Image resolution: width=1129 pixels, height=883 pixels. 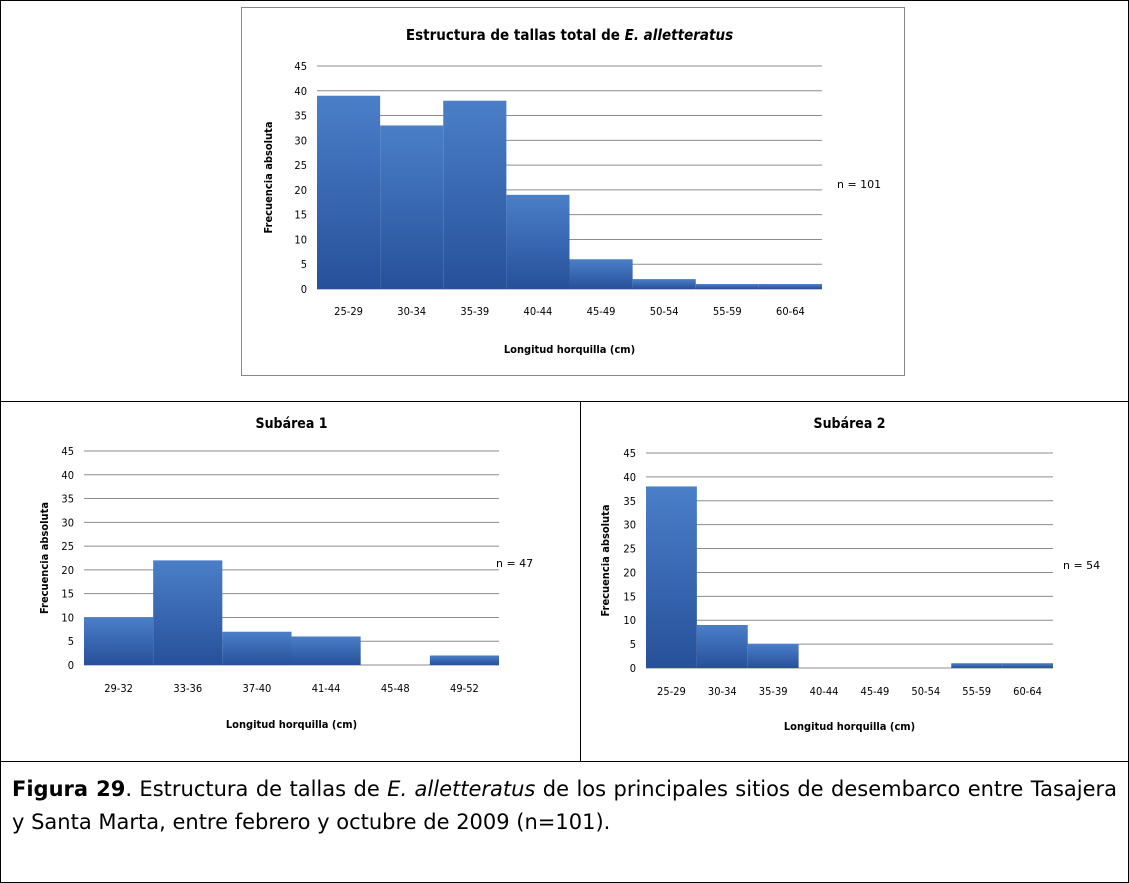 I want to click on caption-text-before: . Estructura de tallas de, so click(x=256, y=789).